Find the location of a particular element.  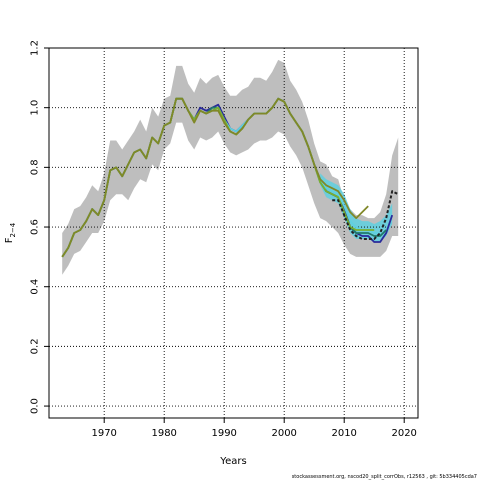

x-axis-title: Years is located at coordinates (232, 461).